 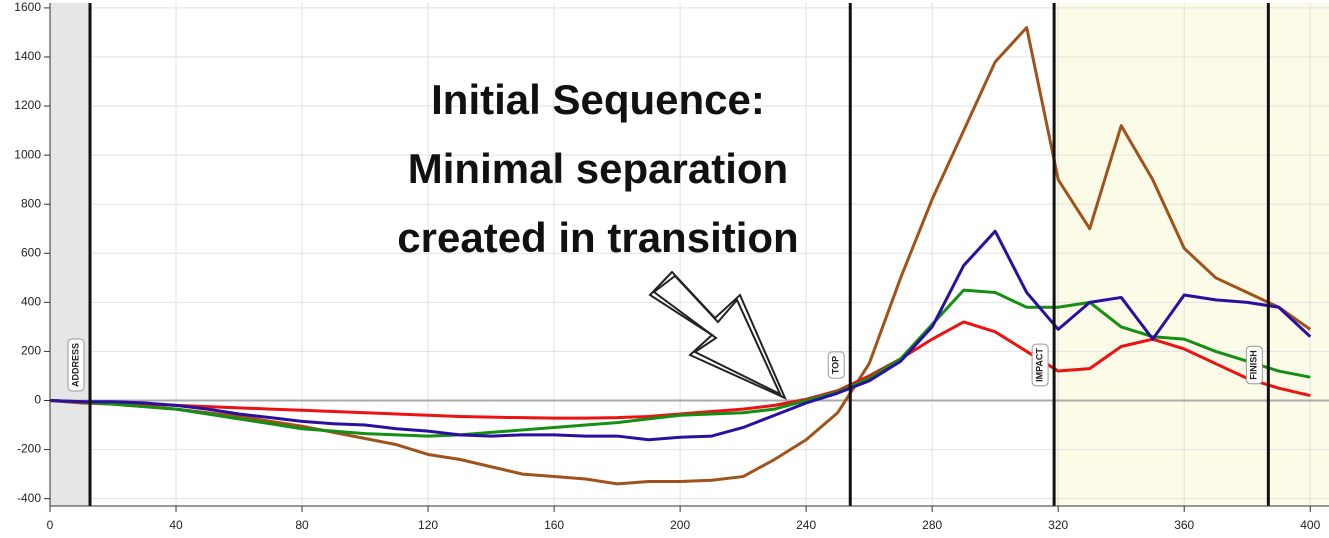 I want to click on x-tick-label: 80, so click(x=302, y=525).